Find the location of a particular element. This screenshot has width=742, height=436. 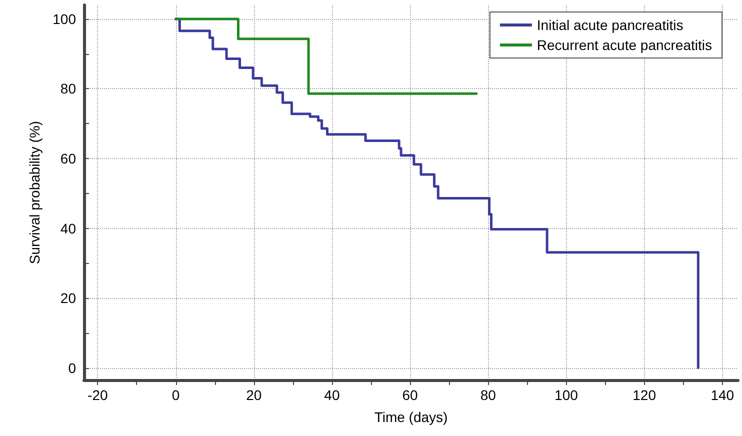

x-tick-label: 60 is located at coordinates (410, 395).